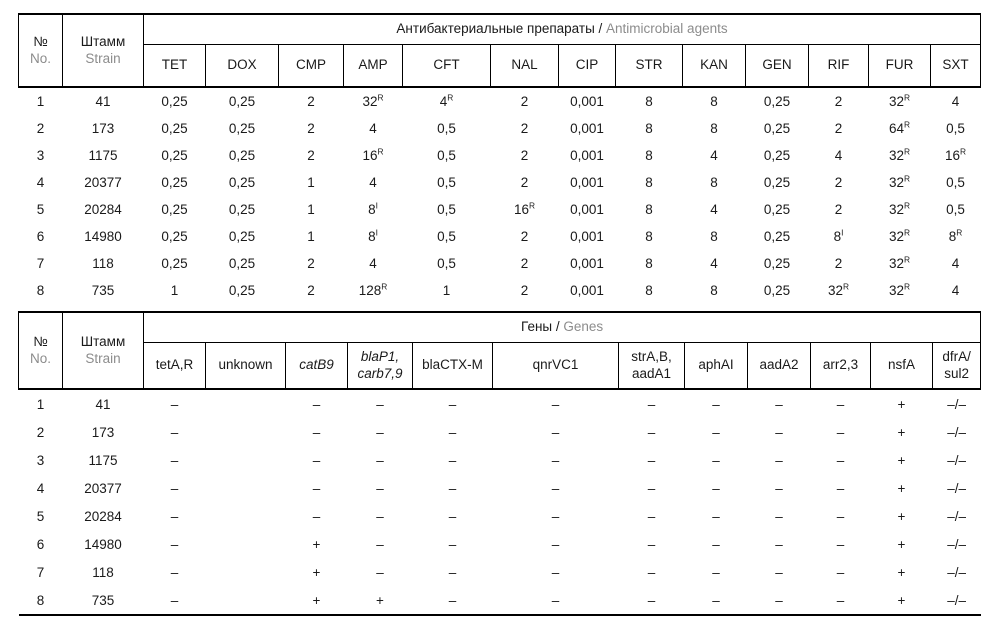 Image resolution: width=993 pixels, height=629 pixels. What do you see at coordinates (838, 66) in the screenshot?
I see `col-header-rif: RIF` at bounding box center [838, 66].